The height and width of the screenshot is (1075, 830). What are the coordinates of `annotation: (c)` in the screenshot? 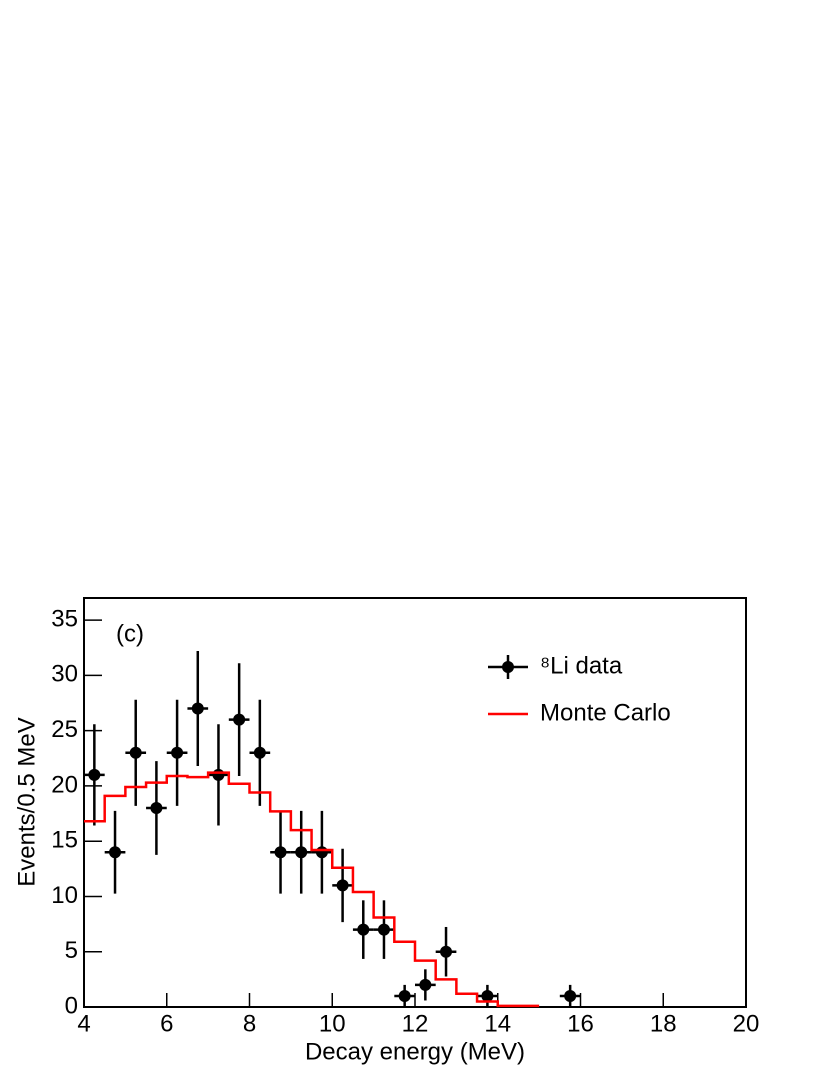 It's located at (130, 633).